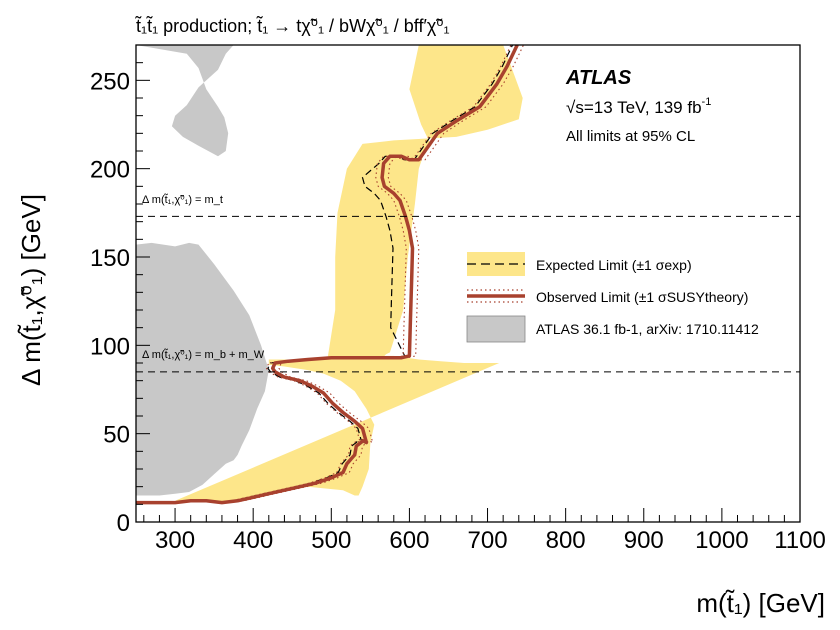  What do you see at coordinates (253, 540) in the screenshot?
I see `x-tick-label: 400` at bounding box center [253, 540].